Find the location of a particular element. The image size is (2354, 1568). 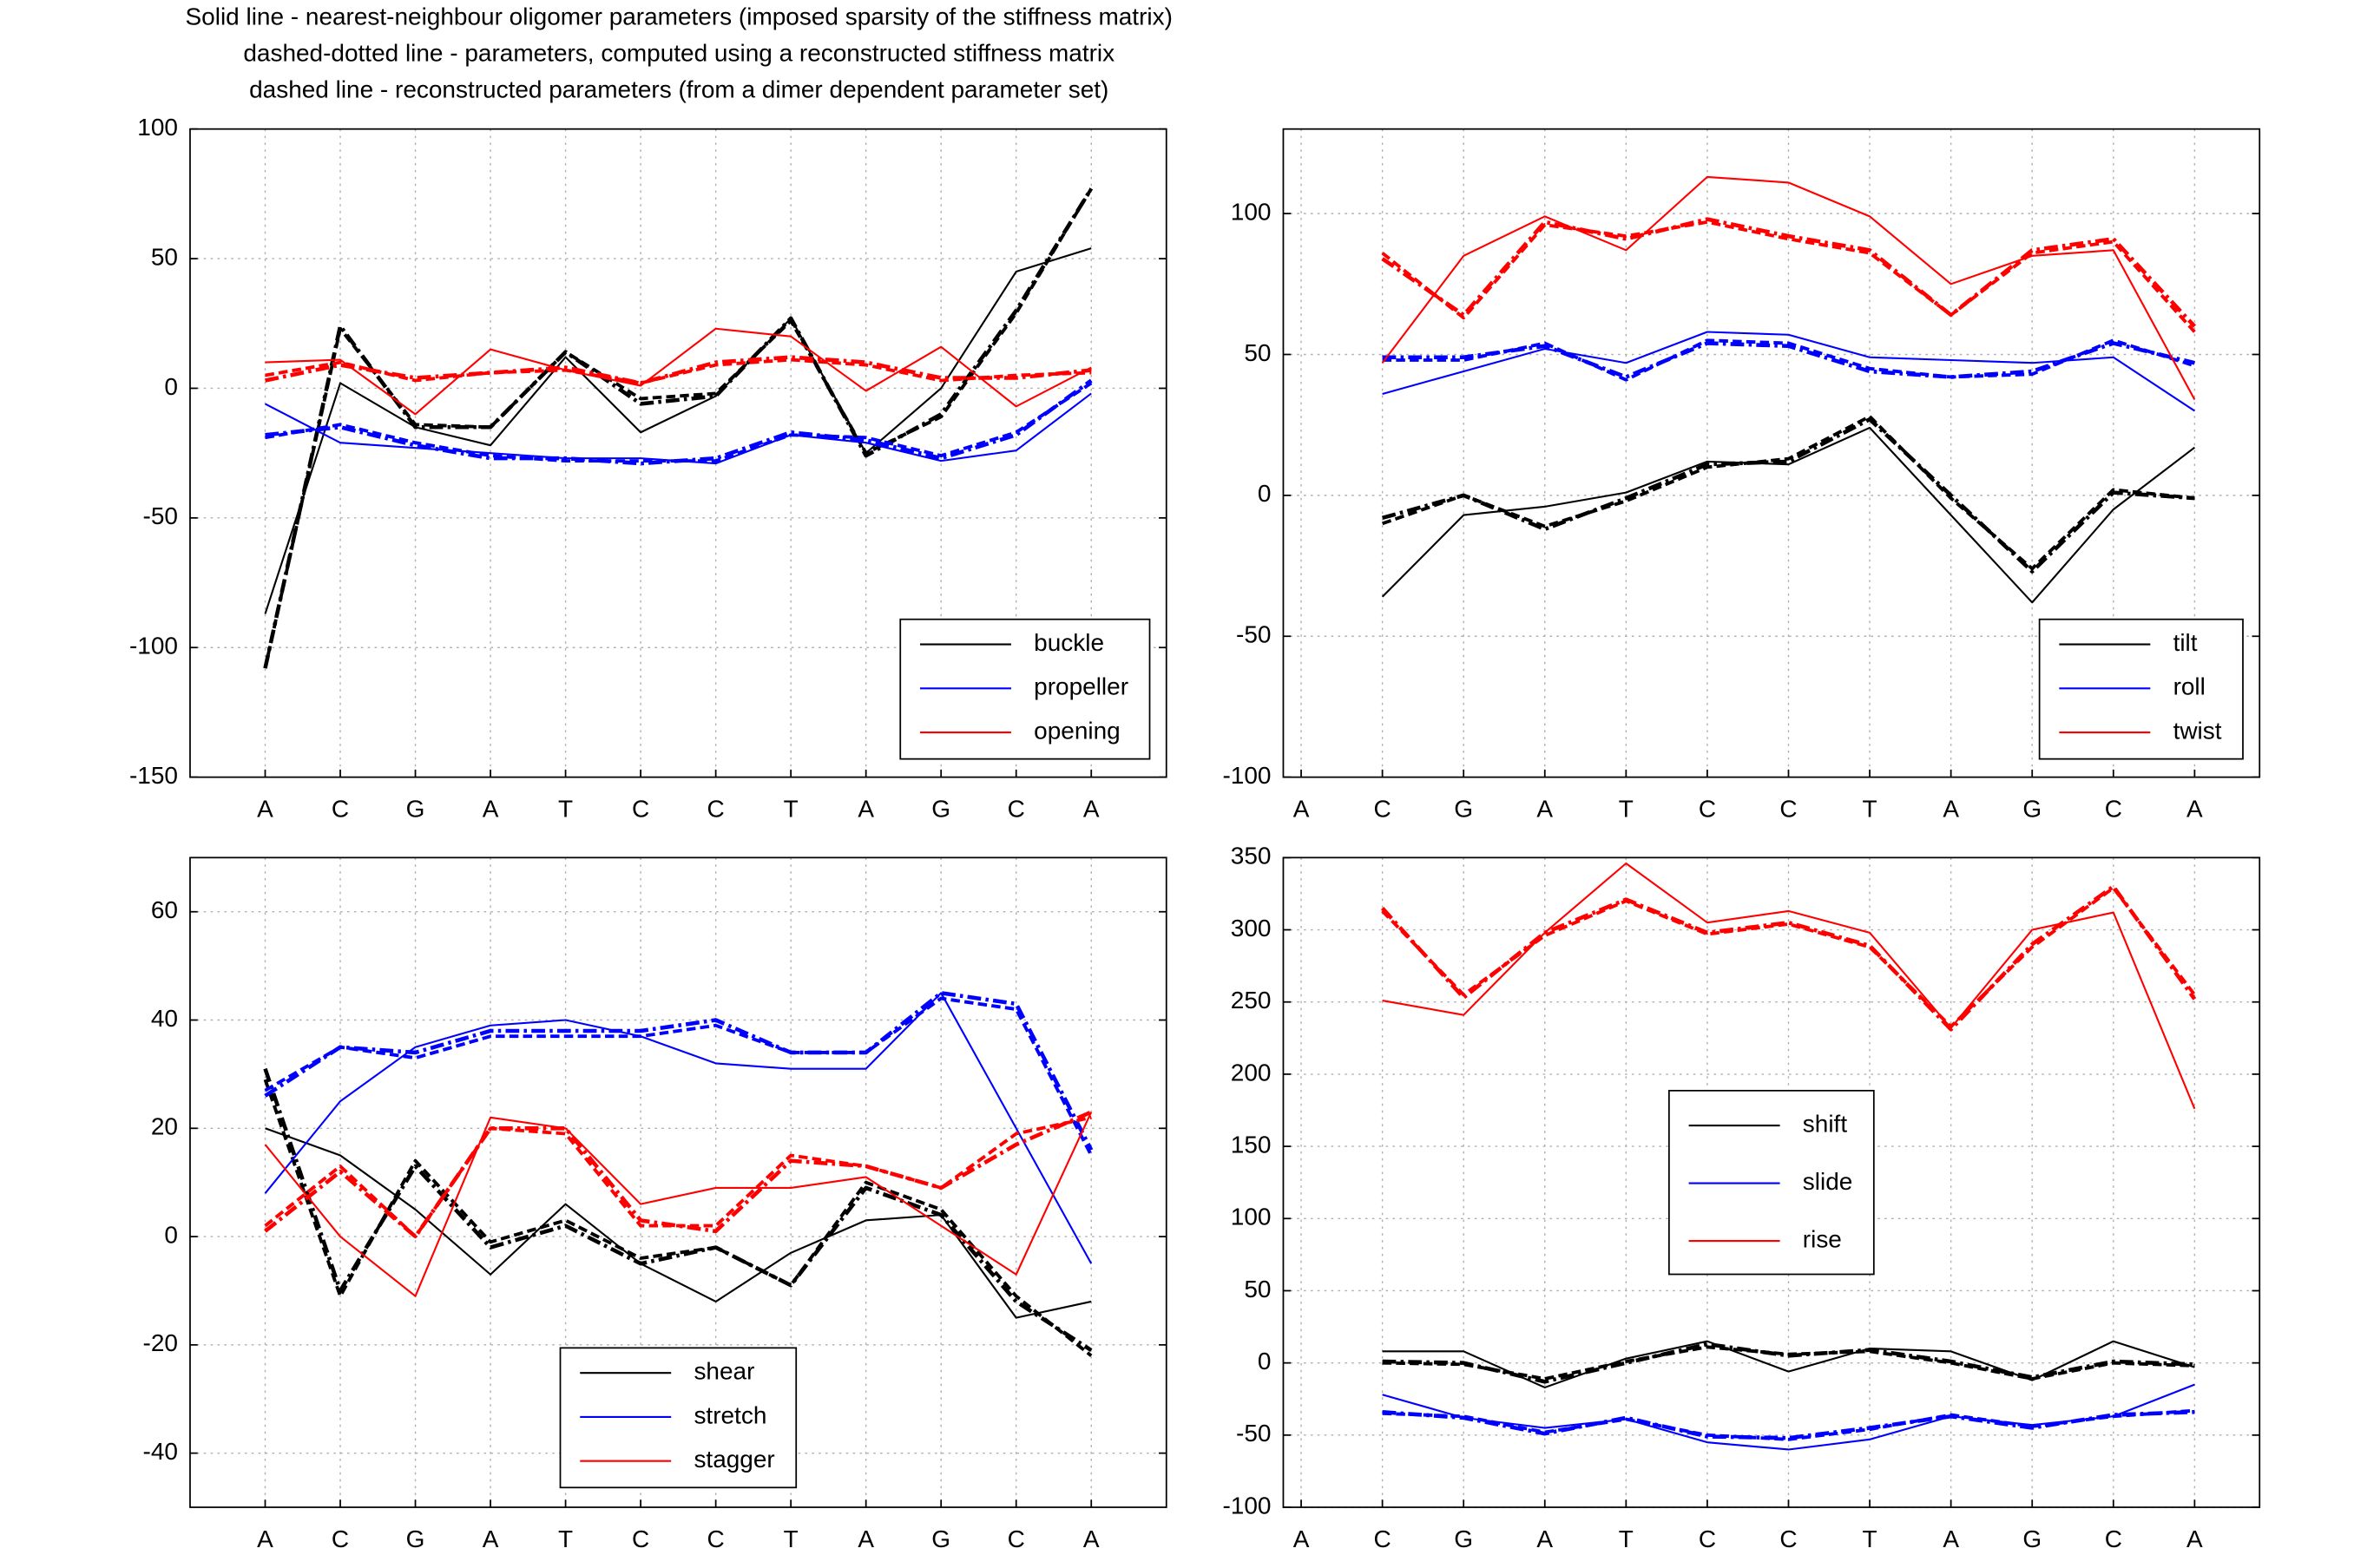

y-tick-label: 40 is located at coordinates (164, 1018).